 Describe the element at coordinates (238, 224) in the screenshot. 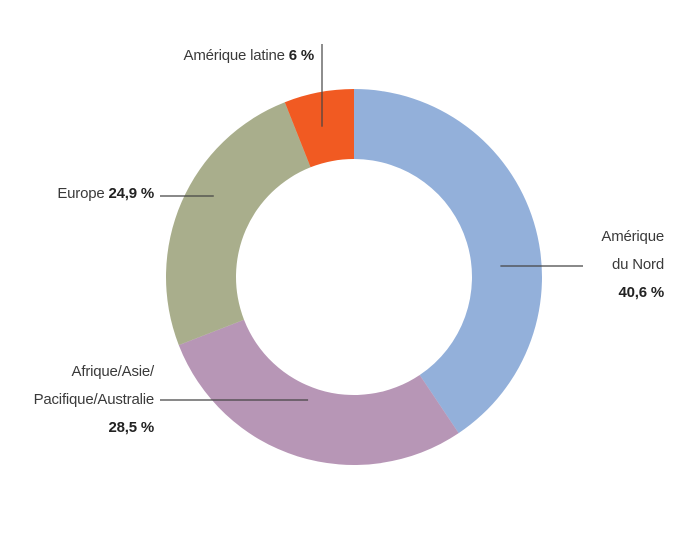

I see `slice-europe` at that location.